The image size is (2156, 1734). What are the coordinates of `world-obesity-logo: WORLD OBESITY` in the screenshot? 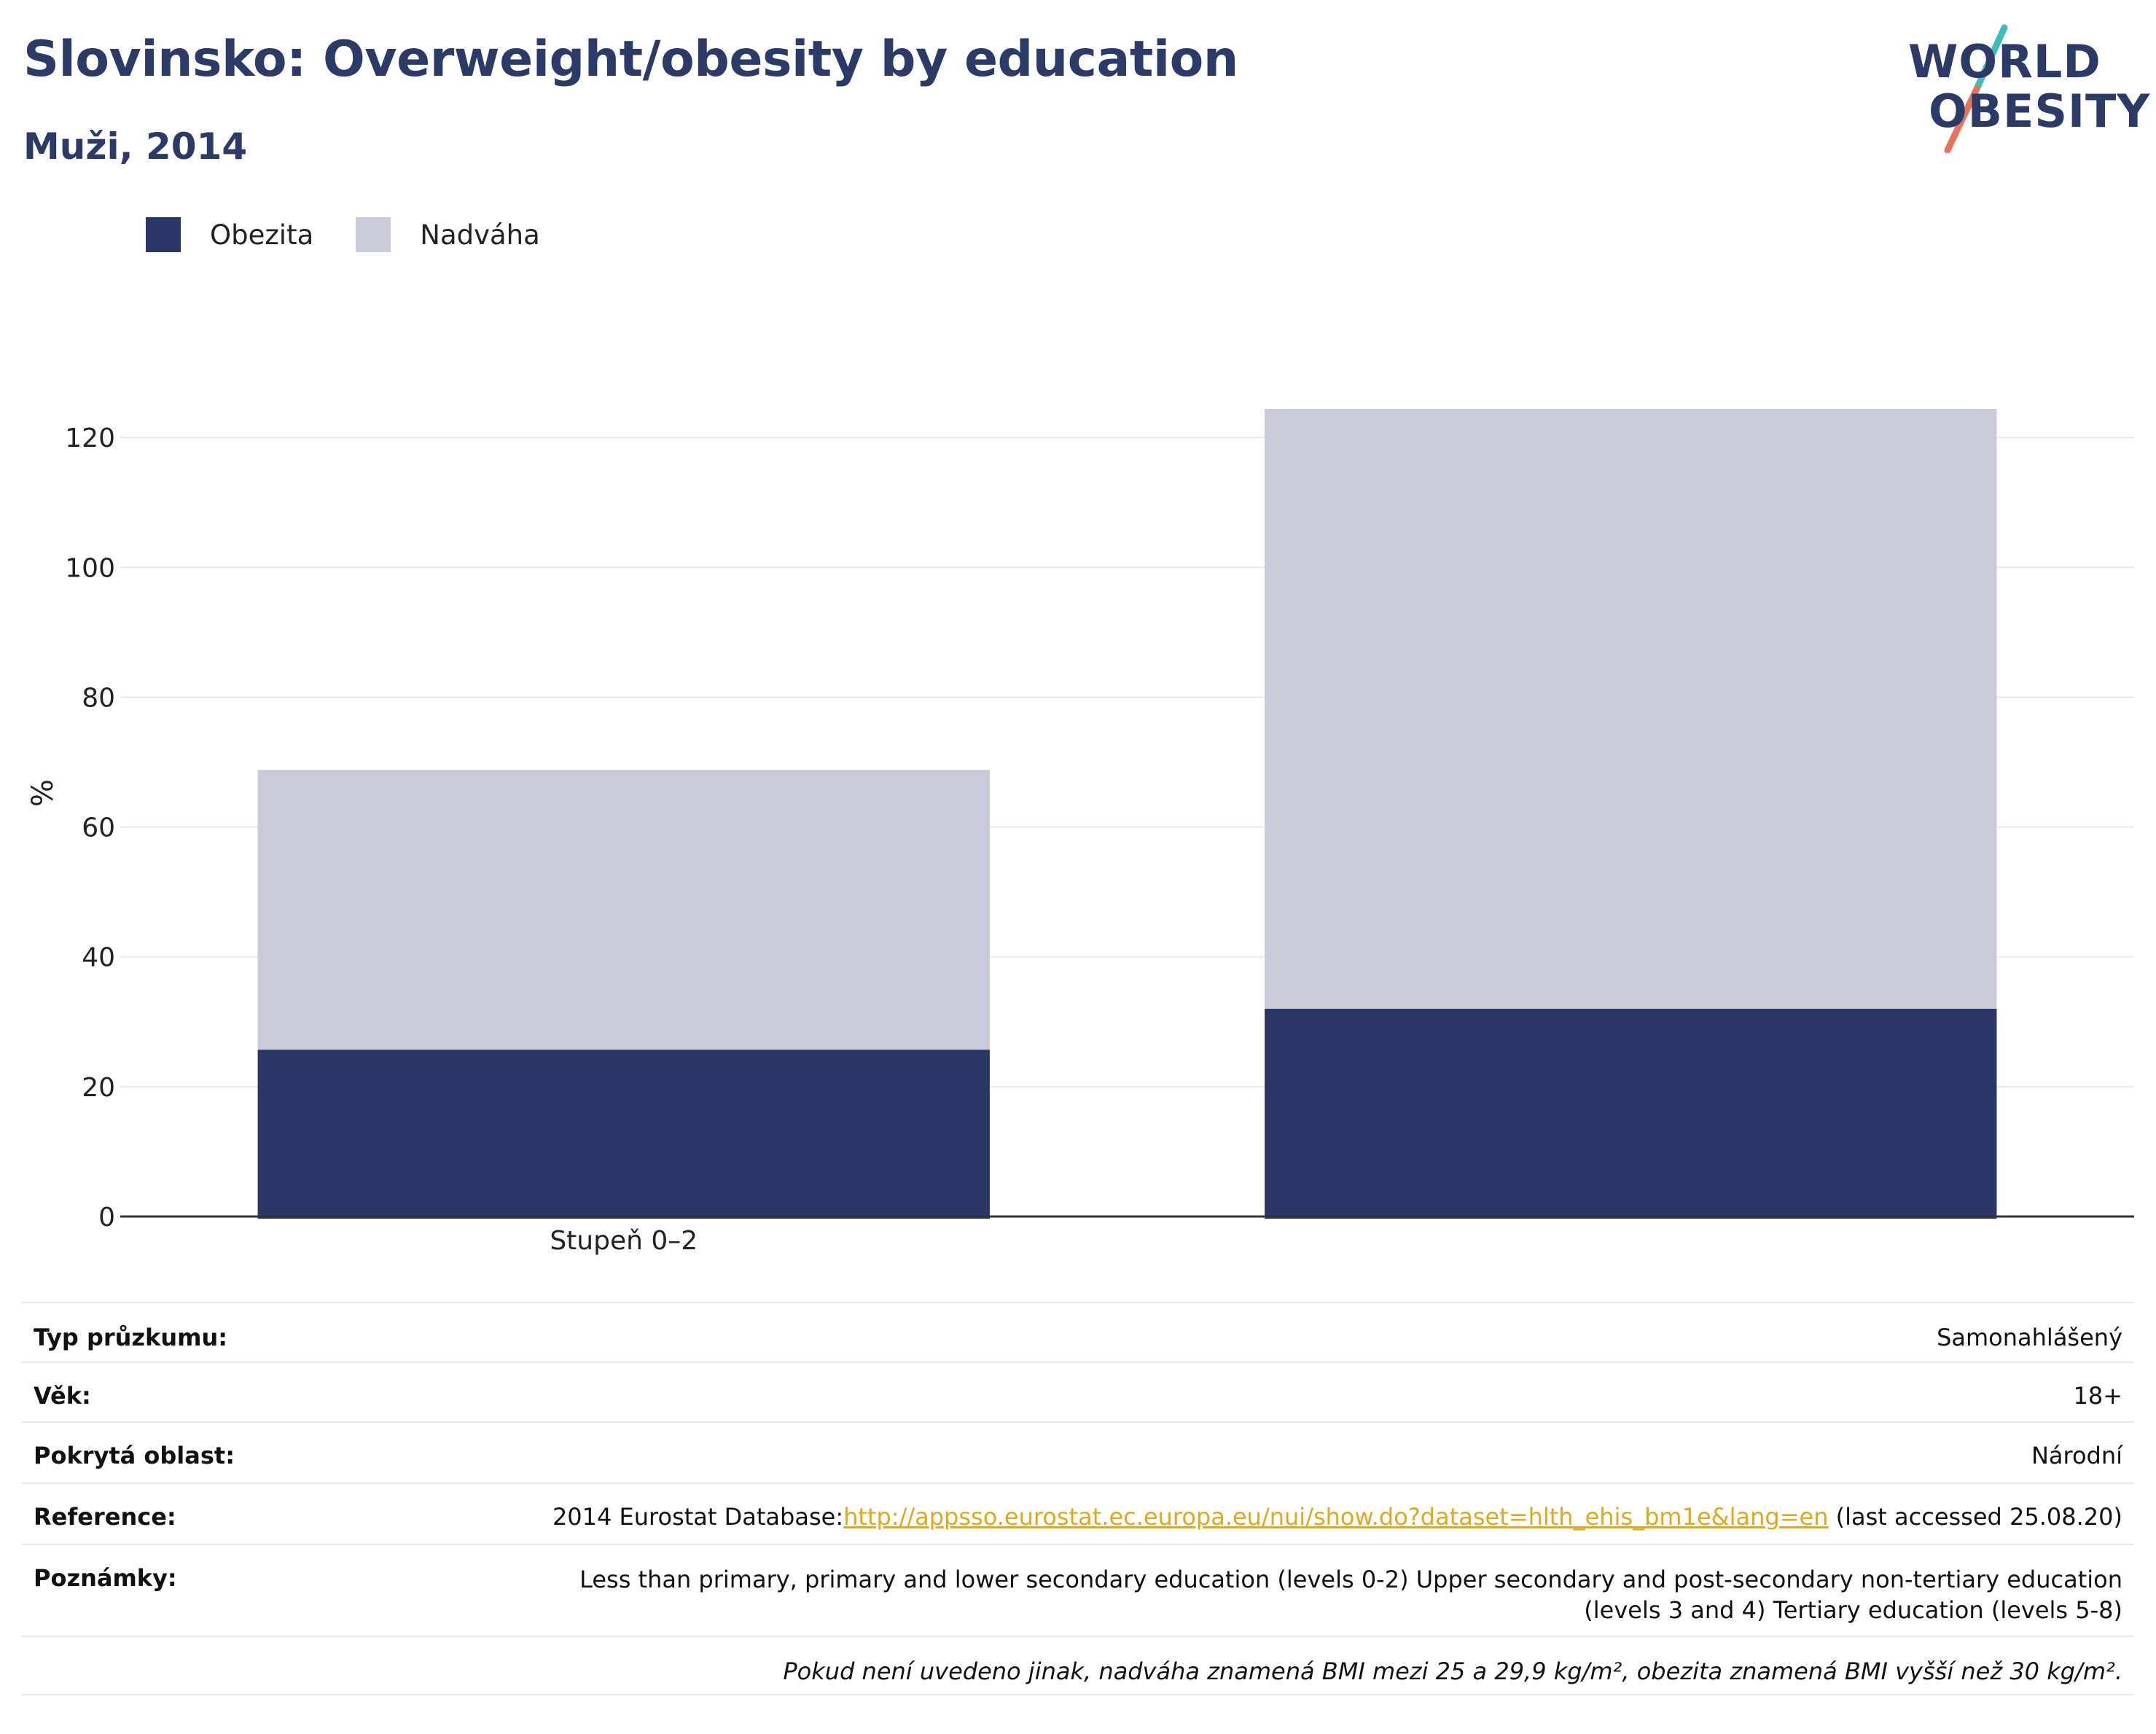 It's located at (2022, 88).